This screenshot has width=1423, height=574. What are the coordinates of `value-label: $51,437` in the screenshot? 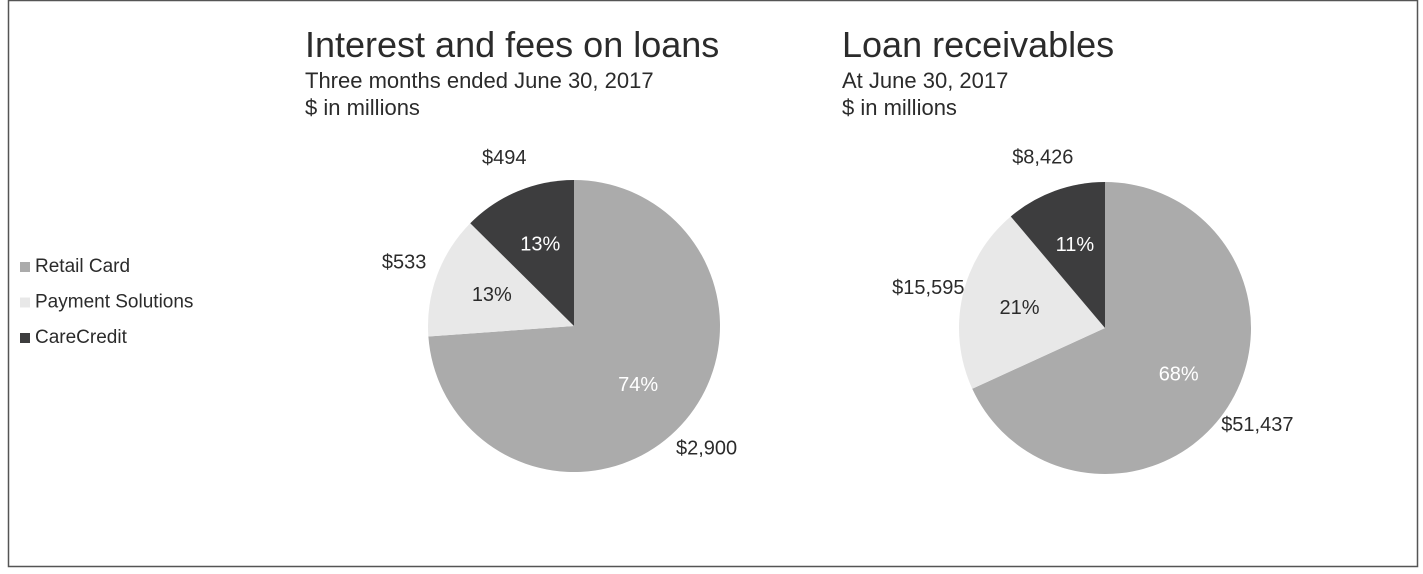 It's located at (1257, 425).